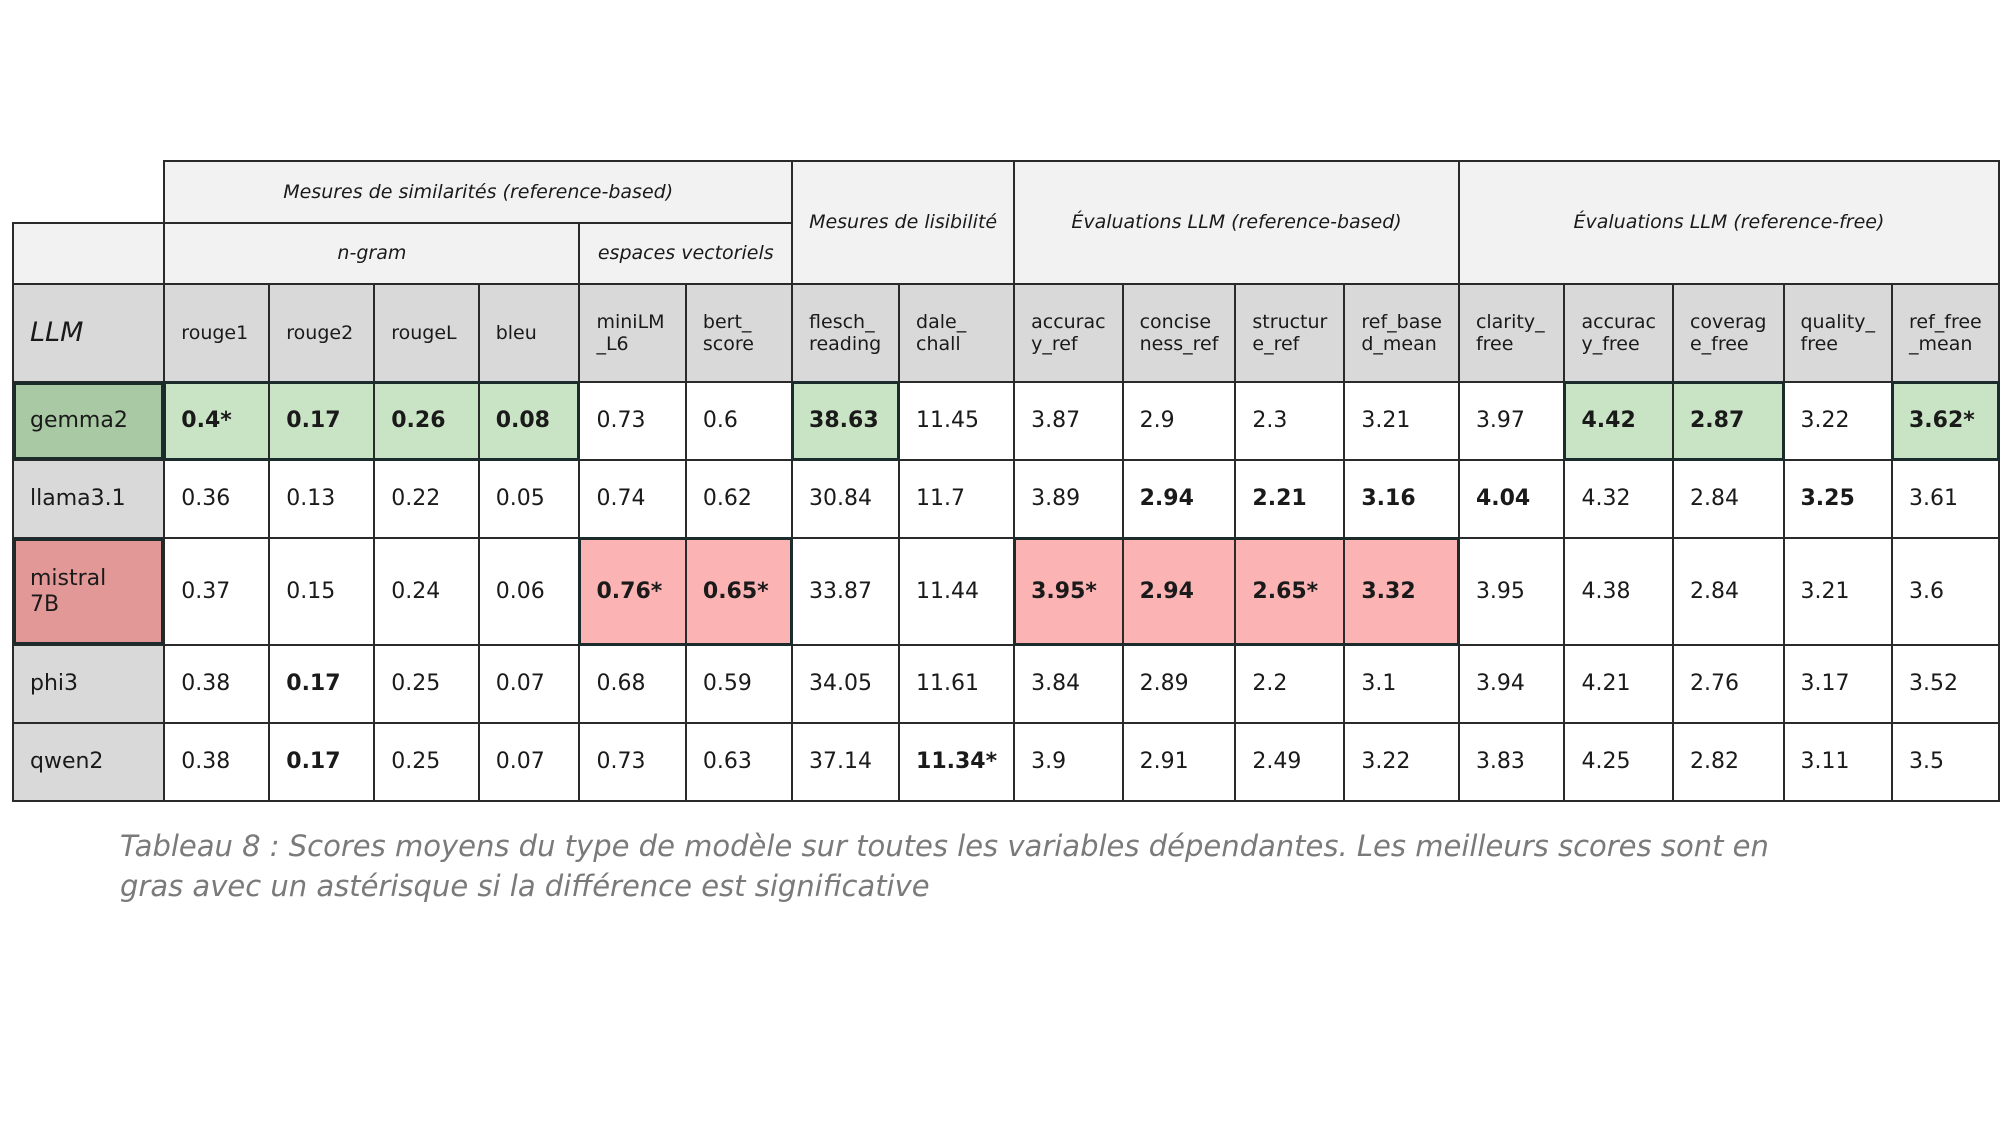 This screenshot has height=1125, width=2000. Describe the element at coordinates (217, 499) in the screenshot. I see `score-cell: 0.36` at that location.